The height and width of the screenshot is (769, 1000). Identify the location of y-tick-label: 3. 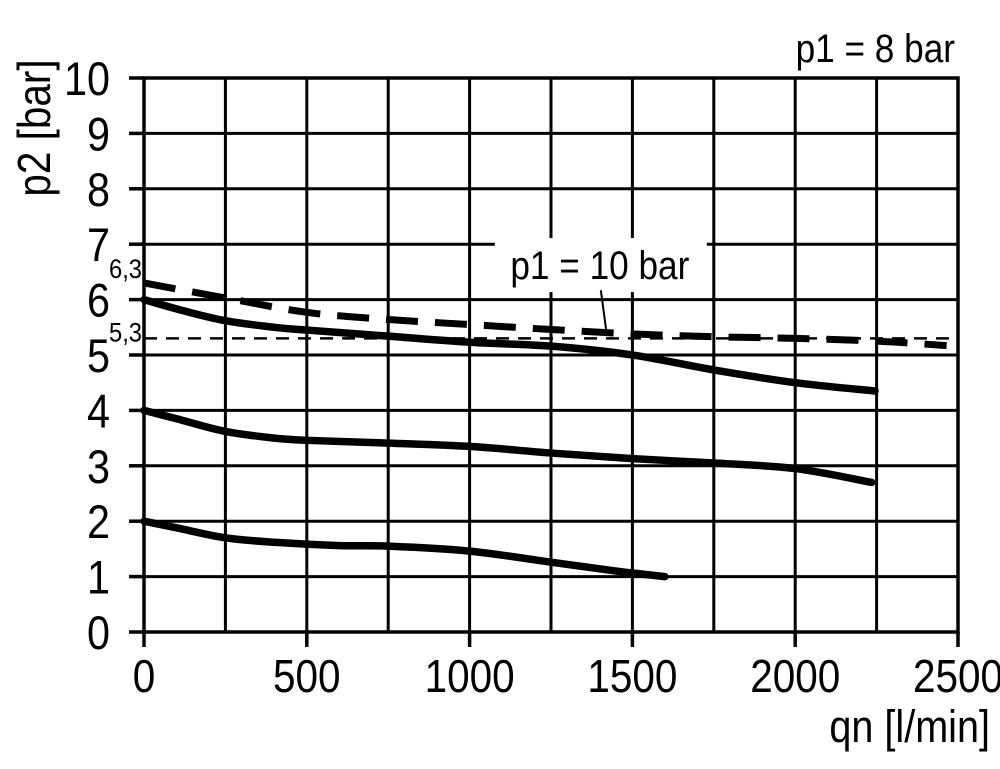
(98, 467).